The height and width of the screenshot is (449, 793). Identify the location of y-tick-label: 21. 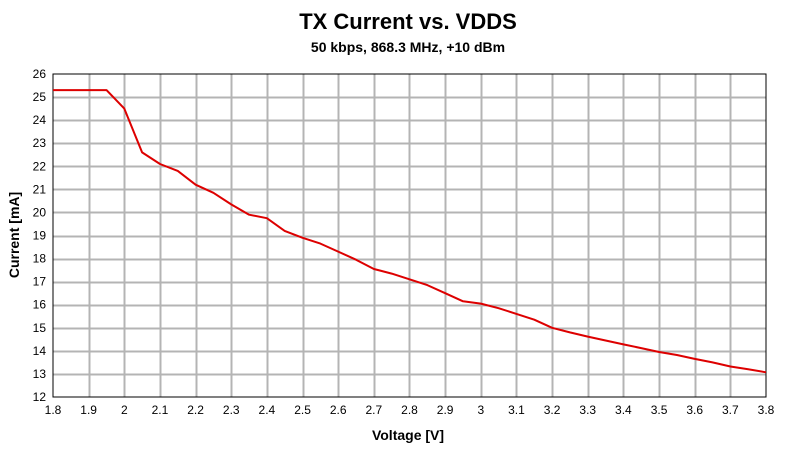
(40, 189).